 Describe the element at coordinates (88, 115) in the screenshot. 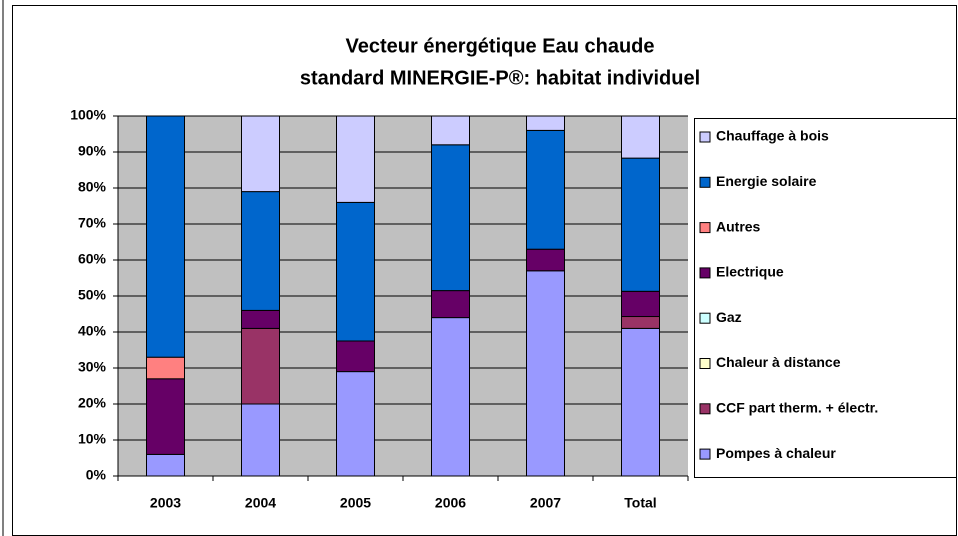

I see `y-tick-label: 100%` at that location.